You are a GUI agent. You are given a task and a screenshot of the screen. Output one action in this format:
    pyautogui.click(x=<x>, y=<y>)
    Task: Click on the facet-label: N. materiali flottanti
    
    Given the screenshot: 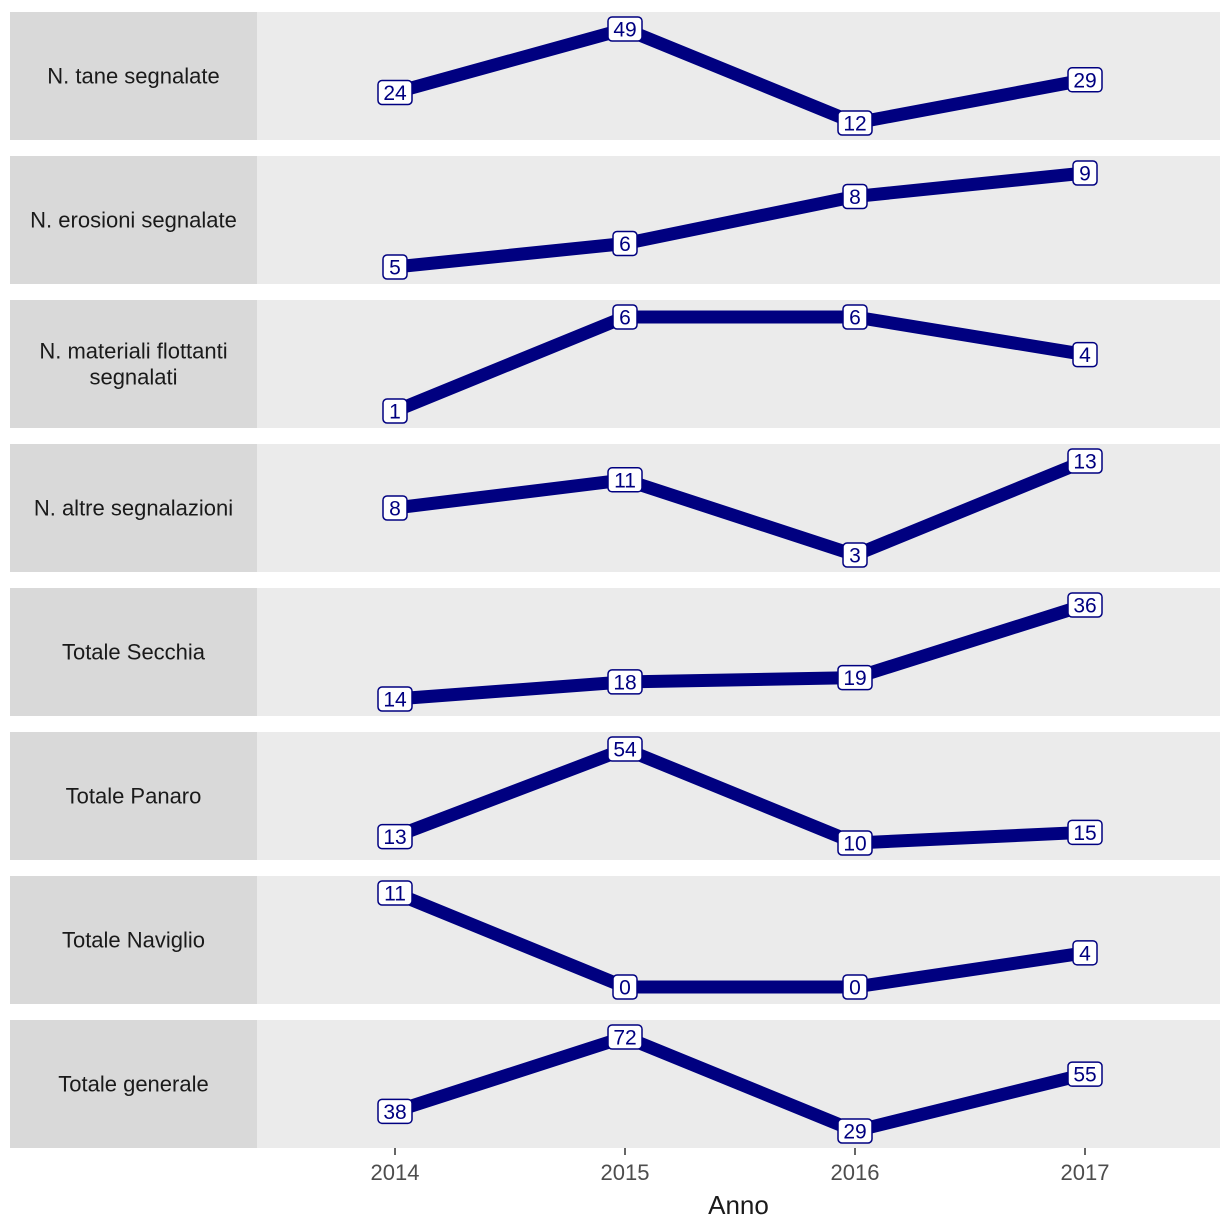 What is the action you would take?
    pyautogui.click(x=133, y=351)
    